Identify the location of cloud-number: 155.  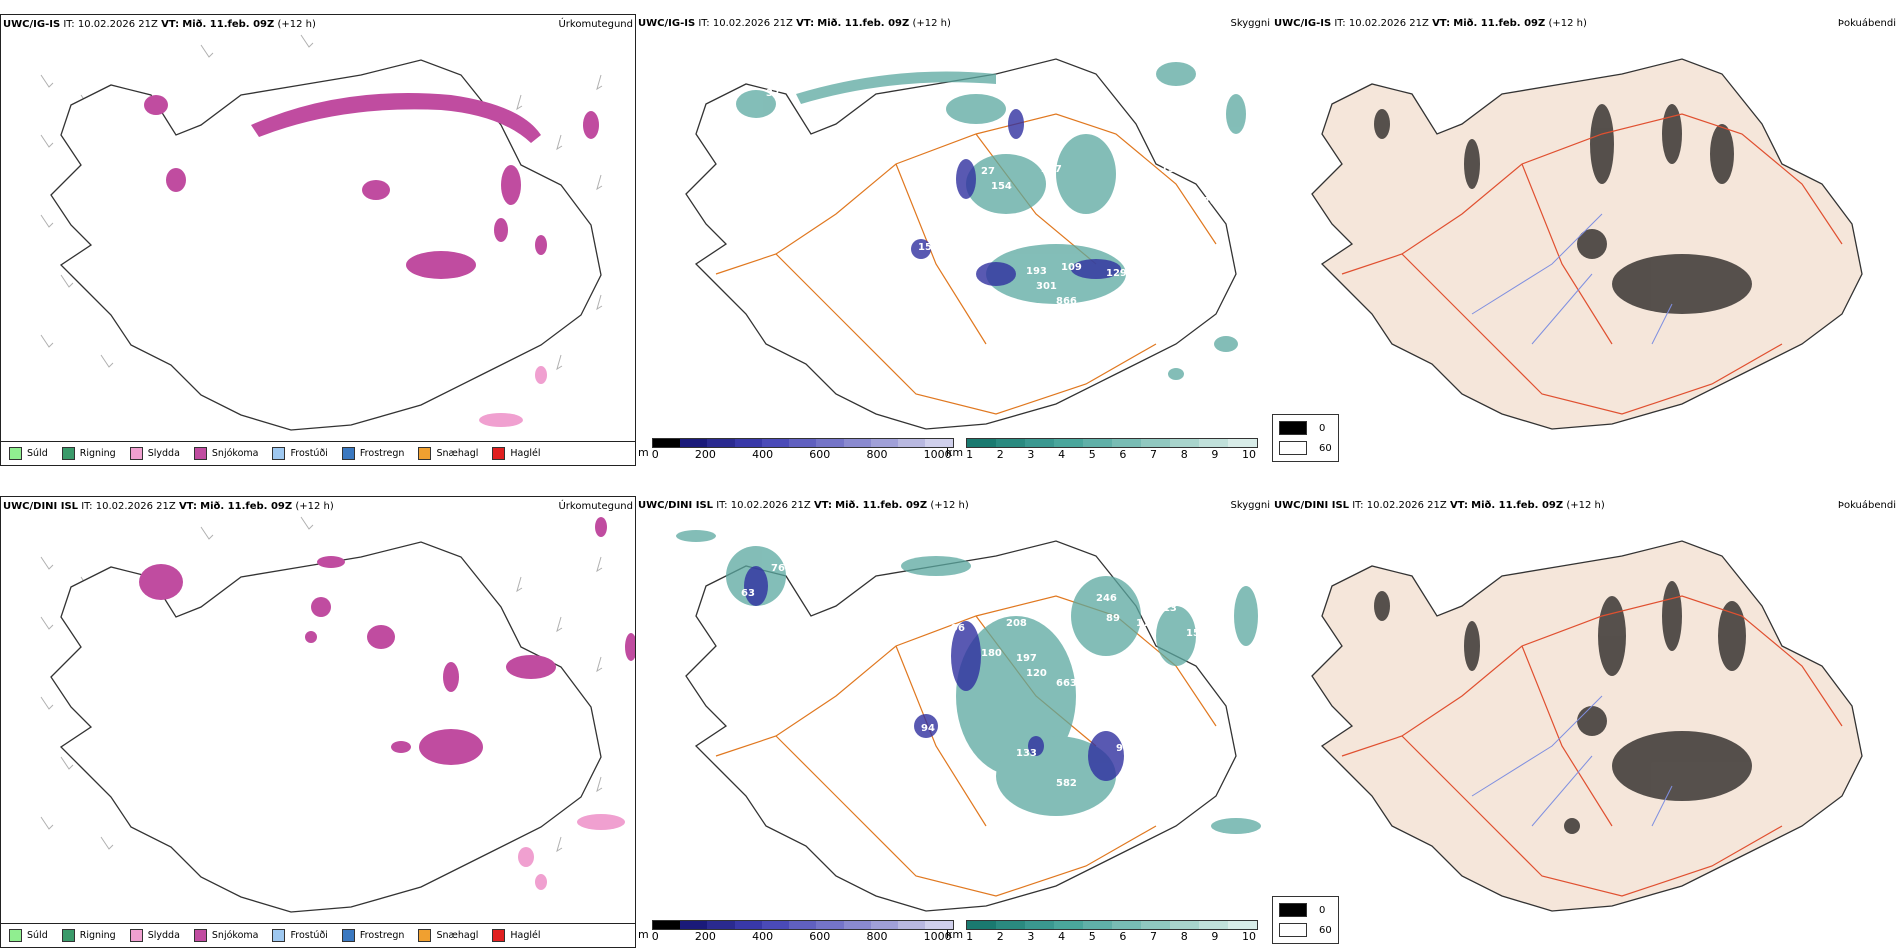
(1171, 169).